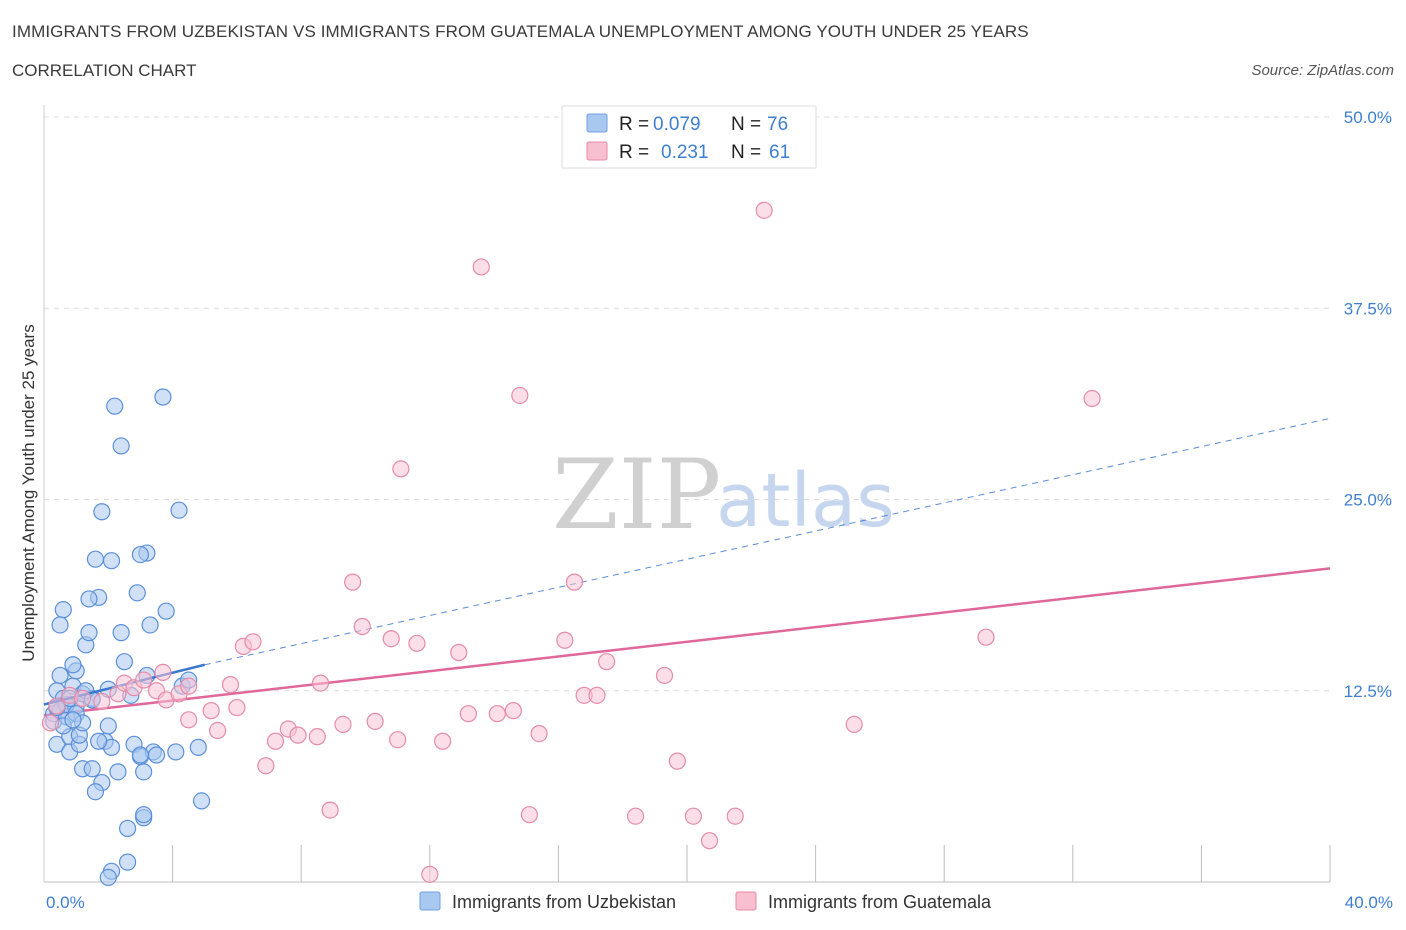  I want to click on legend-n-label-guatemala: N =, so click(746, 152).